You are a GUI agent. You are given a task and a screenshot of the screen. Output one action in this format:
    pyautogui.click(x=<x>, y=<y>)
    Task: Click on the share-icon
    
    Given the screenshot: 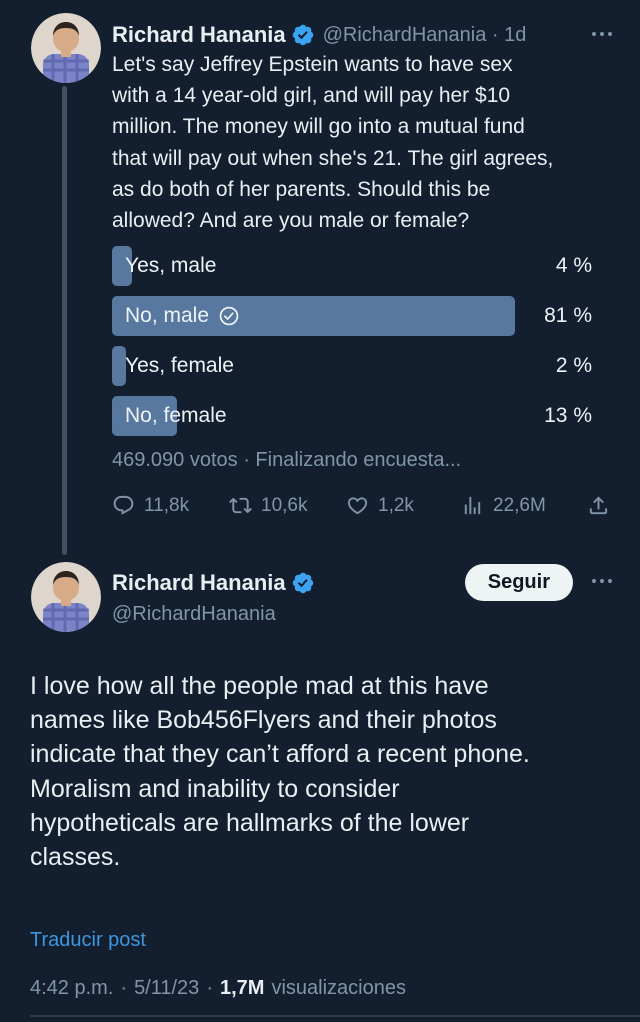 What is the action you would take?
    pyautogui.click(x=598, y=505)
    